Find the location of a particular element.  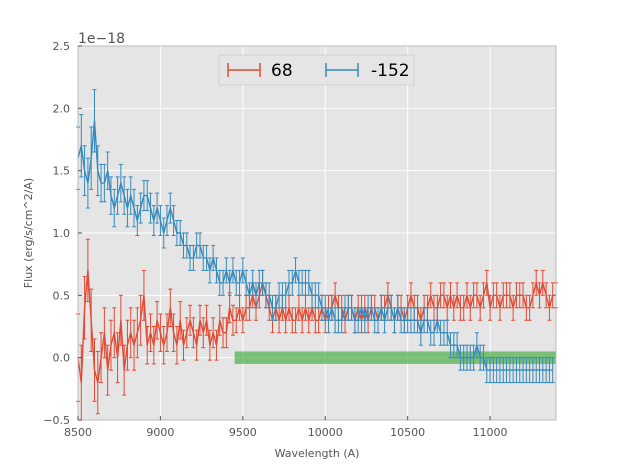

shaded-band-layer is located at coordinates (395, 357).